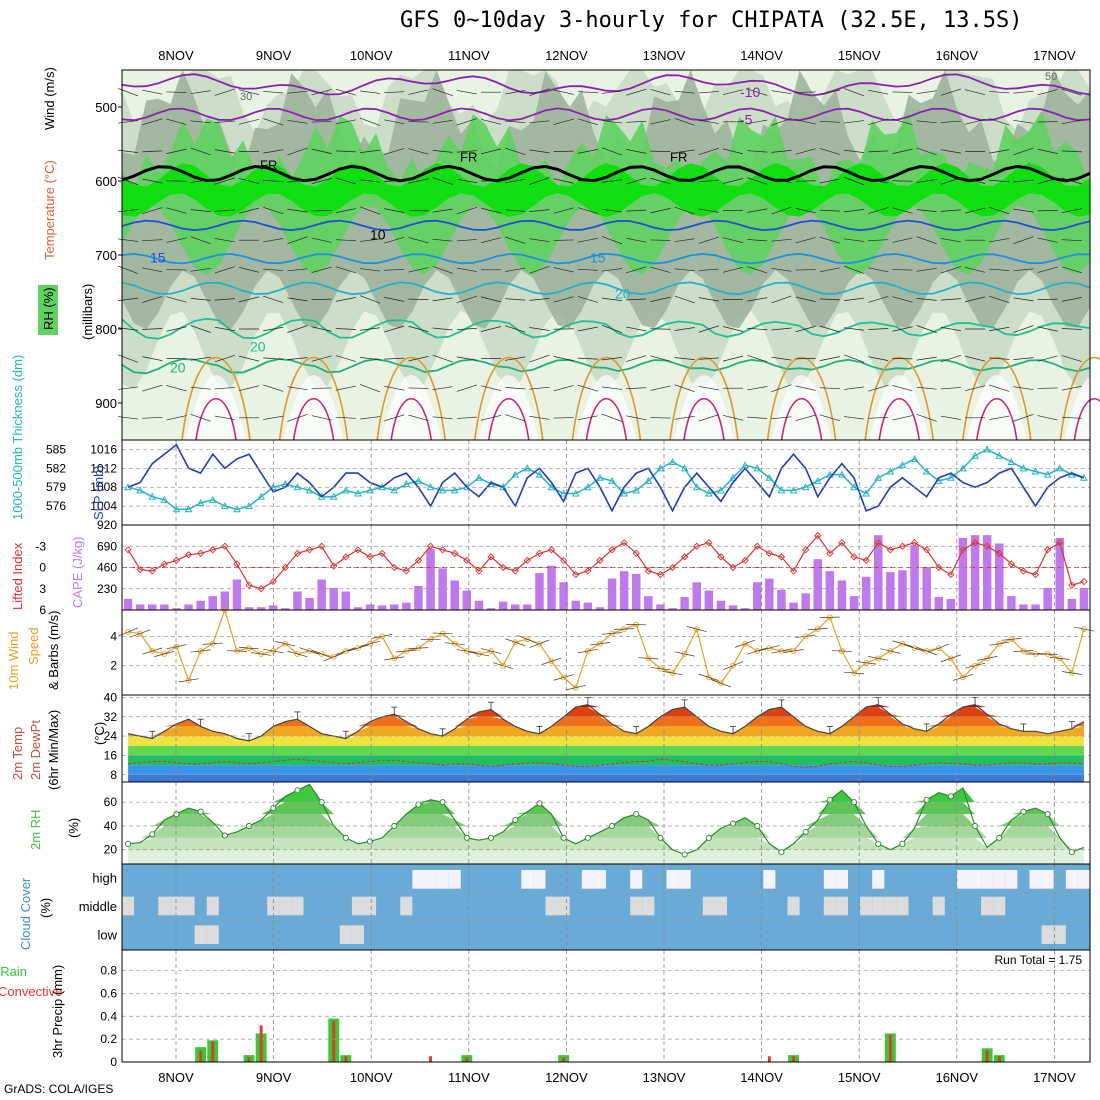 The height and width of the screenshot is (1100, 1100). Describe the element at coordinates (111, 802) in the screenshot. I see `rh2m-tick-label: 60` at that location.